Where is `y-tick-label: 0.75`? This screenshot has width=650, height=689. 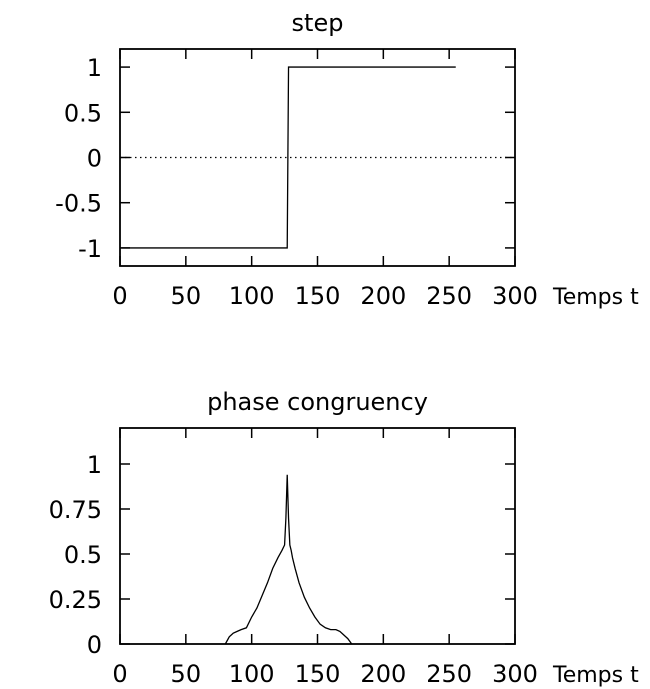 y-tick-label: 0.75 is located at coordinates (75, 510).